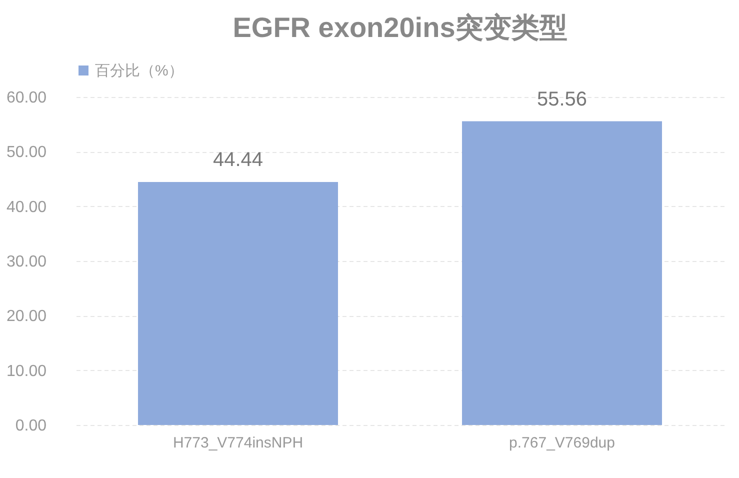 This screenshot has height=478, width=739. Describe the element at coordinates (562, 99) in the screenshot. I see `data-label: 55.56` at that location.